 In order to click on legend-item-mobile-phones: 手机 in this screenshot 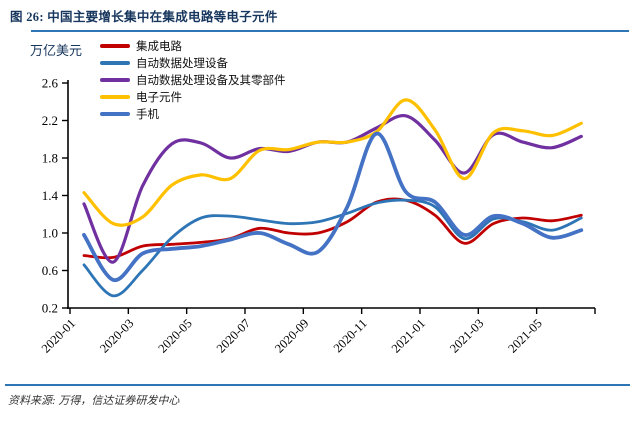, I will do `click(193, 113)`.